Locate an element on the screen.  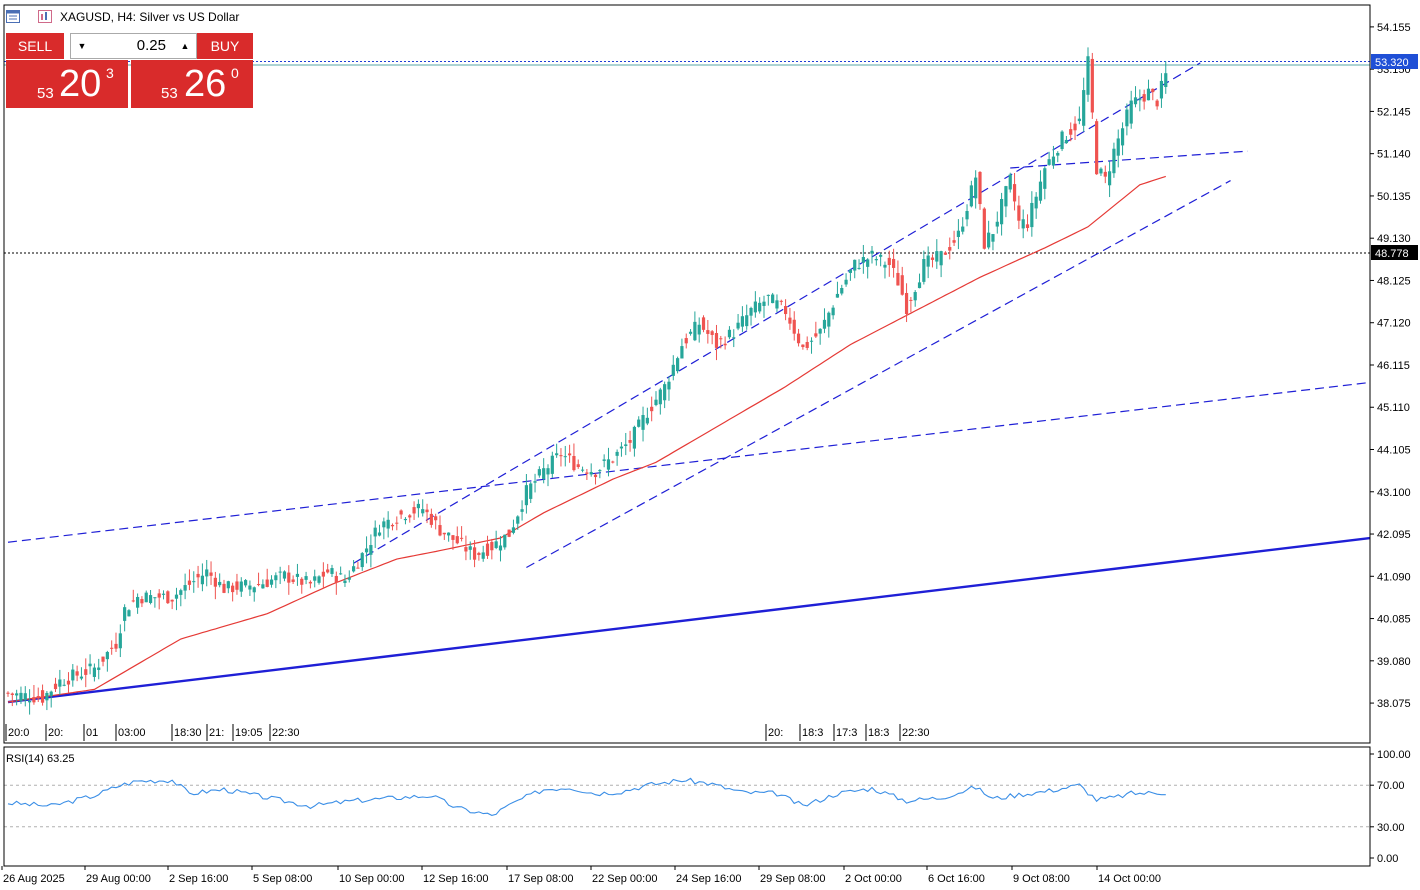
price-tick-label: 51.140 is located at coordinates (1394, 155).